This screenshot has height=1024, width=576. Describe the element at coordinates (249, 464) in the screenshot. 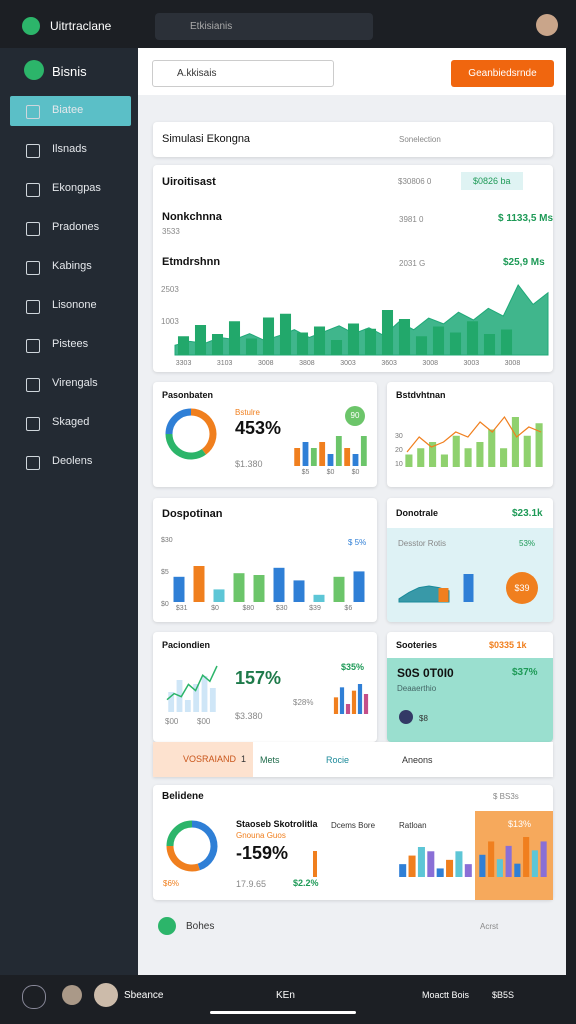

I see `sub-value: $1.380` at that location.